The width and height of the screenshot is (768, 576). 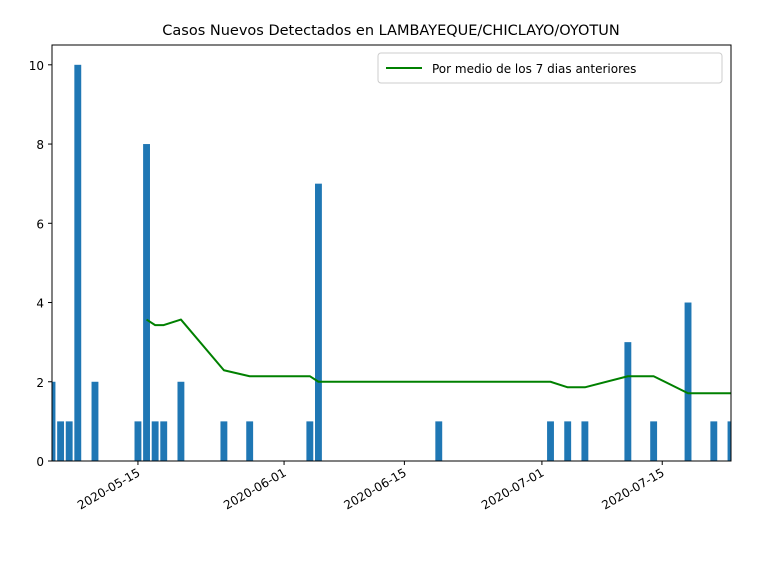 I want to click on legend: Por medio de los 7 dias anteriores, so click(x=550, y=68).